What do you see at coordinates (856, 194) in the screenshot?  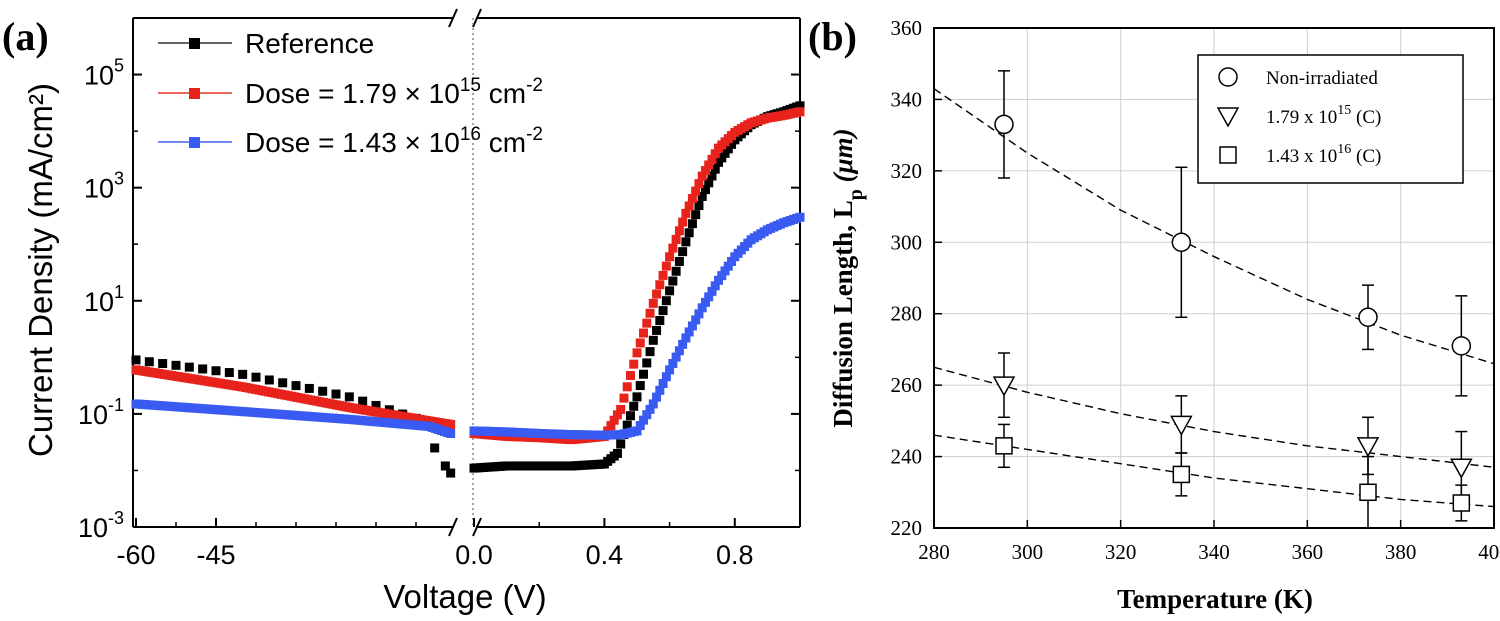 I see `panel-b-y-axis-label-sub: p` at bounding box center [856, 194].